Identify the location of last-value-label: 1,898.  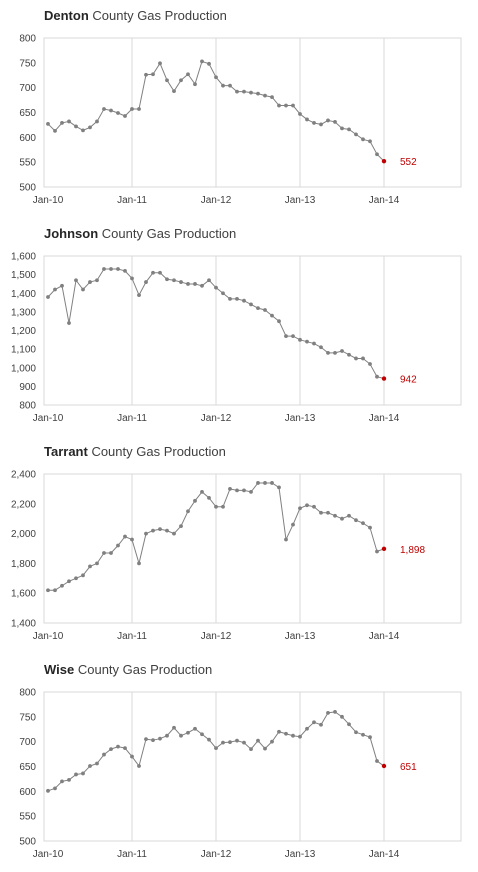
(412, 550).